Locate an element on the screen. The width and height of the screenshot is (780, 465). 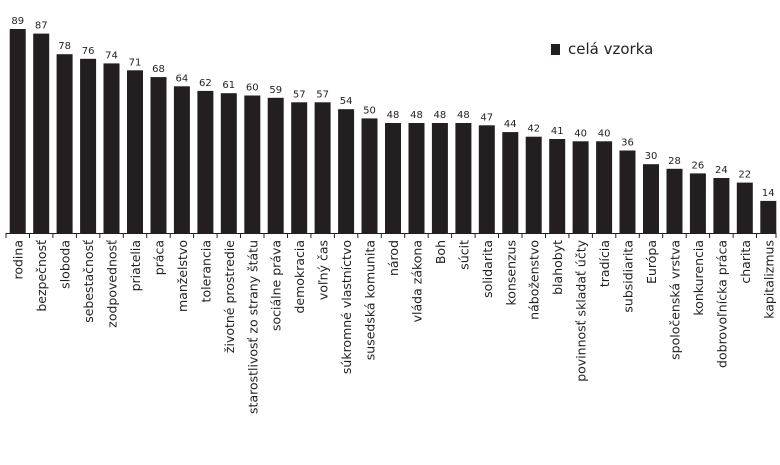
category-label: sociálne práva is located at coordinates (276, 285).